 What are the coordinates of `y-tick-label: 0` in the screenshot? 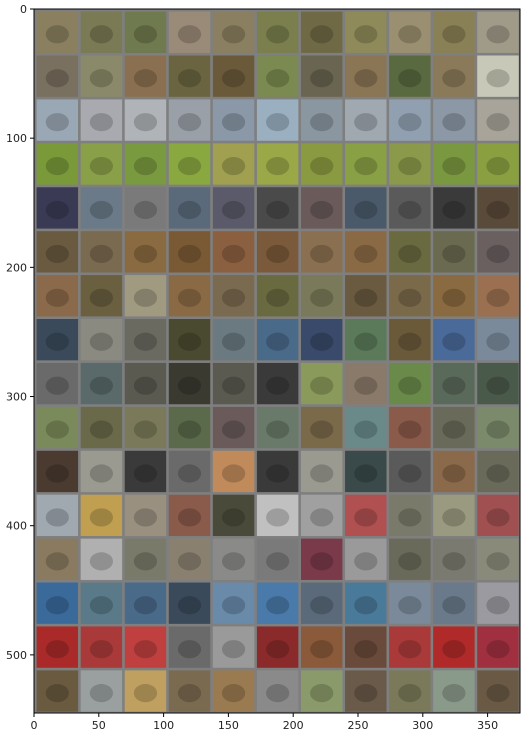 It's located at (23, 9).